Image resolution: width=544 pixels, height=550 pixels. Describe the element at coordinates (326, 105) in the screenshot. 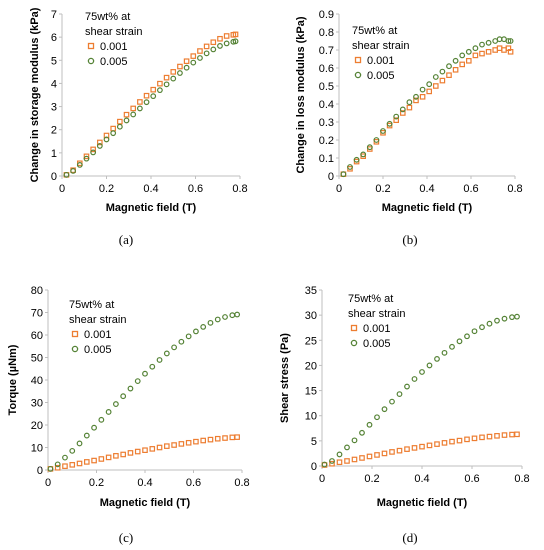

I see `y-tick-label: 0.4` at that location.